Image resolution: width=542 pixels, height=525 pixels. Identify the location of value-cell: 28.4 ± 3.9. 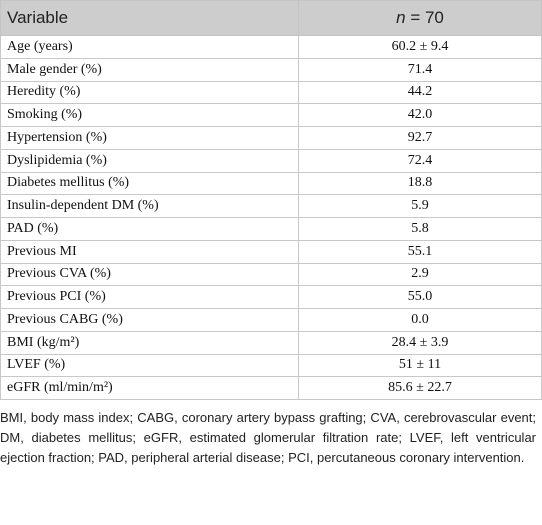
(420, 342).